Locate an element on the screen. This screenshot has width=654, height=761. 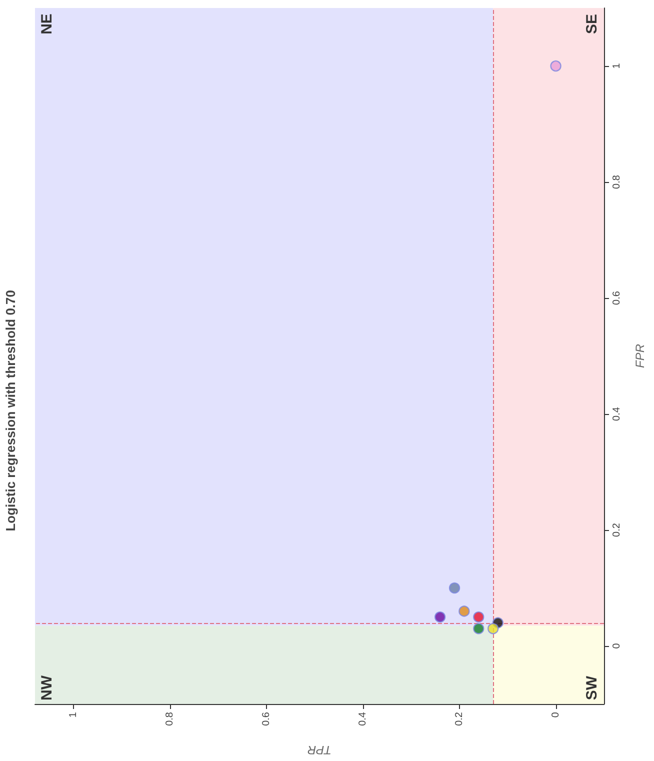
x-tick-label: 0.8 is located at coordinates (170, 719).